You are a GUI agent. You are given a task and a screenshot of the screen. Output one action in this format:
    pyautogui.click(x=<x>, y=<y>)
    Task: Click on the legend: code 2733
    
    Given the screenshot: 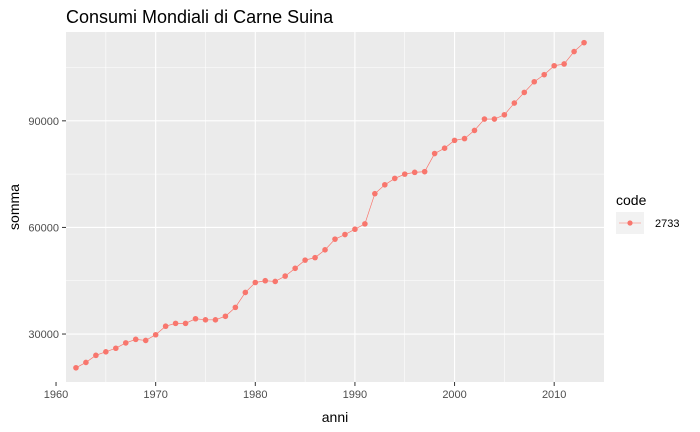 What is the action you would take?
    pyautogui.click(x=647, y=213)
    